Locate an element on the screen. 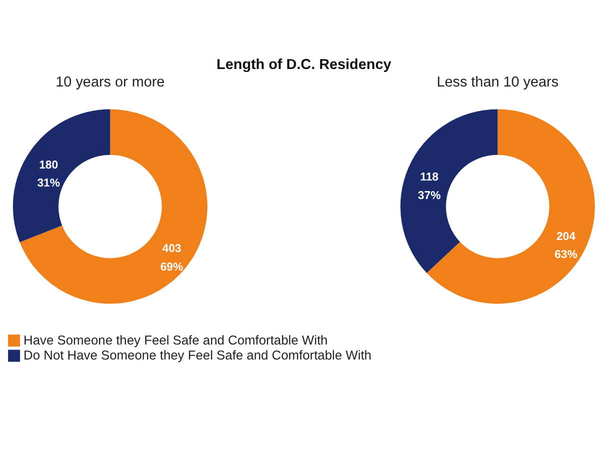 The image size is (604, 461). data-label: 180 31% is located at coordinates (48, 174).